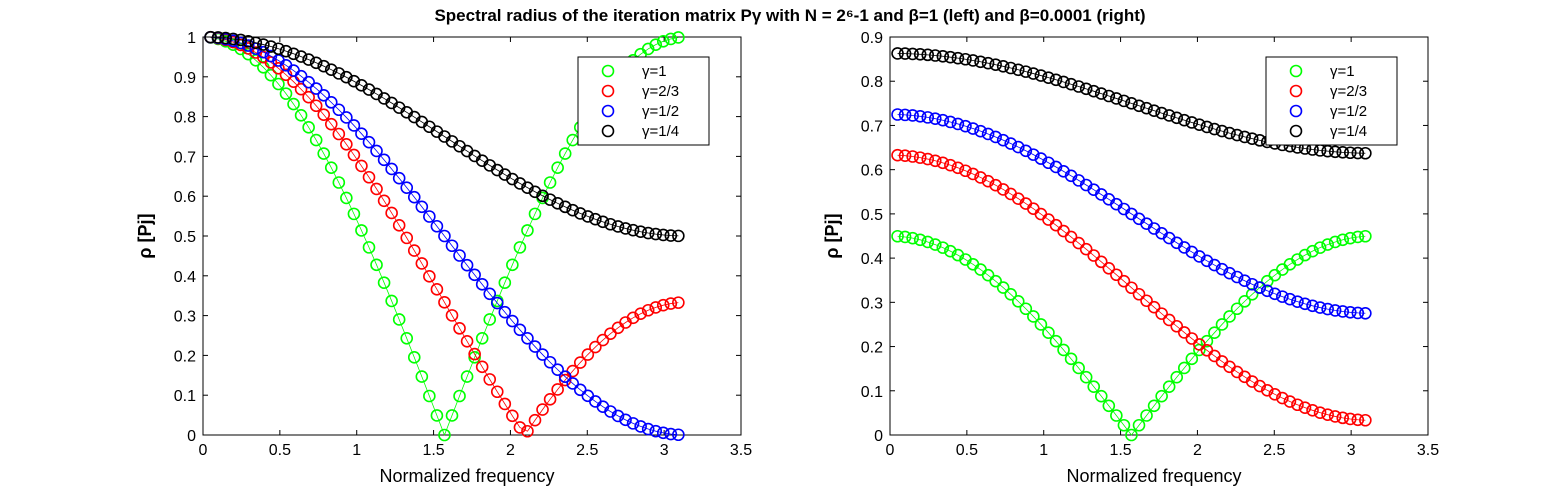 This screenshot has width=1564, height=490. Describe the element at coordinates (185, 197) in the screenshot. I see `y-tick-label: 0.6` at that location.